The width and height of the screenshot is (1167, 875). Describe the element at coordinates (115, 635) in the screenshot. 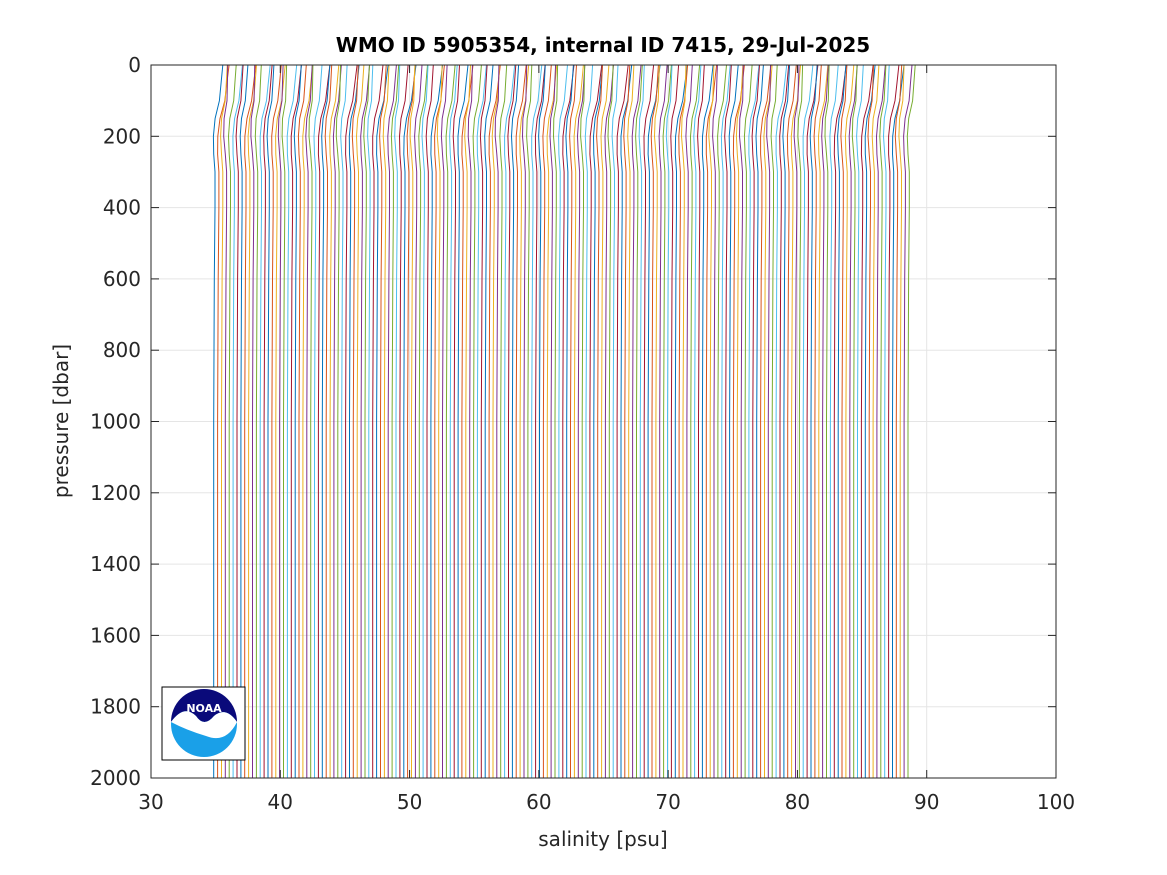

I see `y-tick-label: 1600` at that location.